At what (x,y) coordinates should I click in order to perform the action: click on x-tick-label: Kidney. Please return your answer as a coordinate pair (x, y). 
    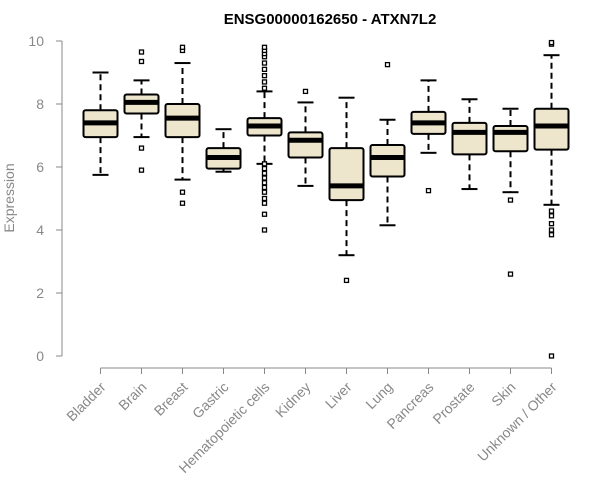
    Looking at the image, I should click on (293, 400).